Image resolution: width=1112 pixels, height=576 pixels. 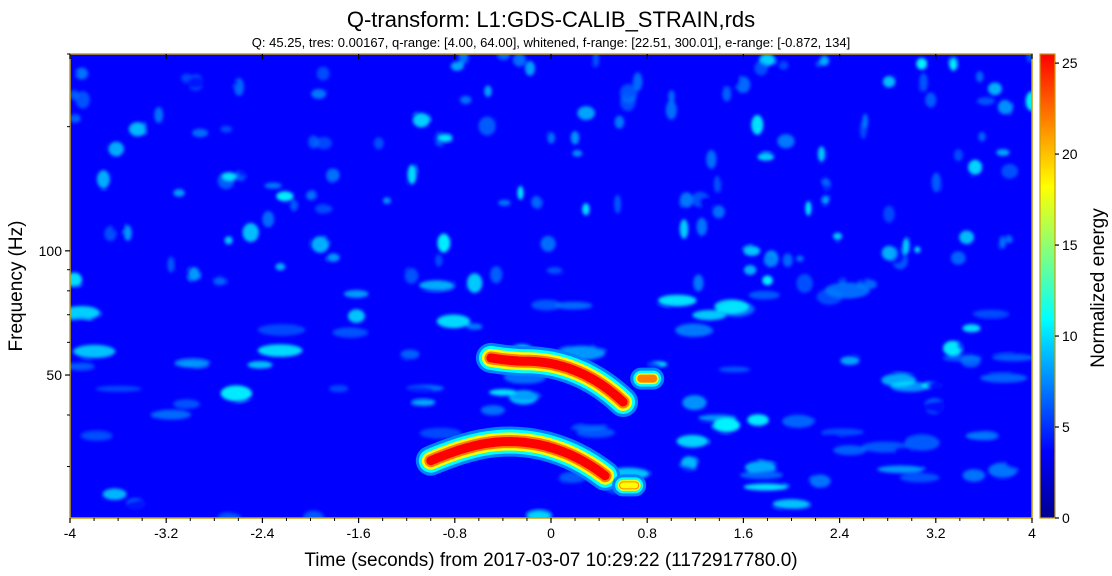 I want to click on x-tick-label: 3.2, so click(x=936, y=533).